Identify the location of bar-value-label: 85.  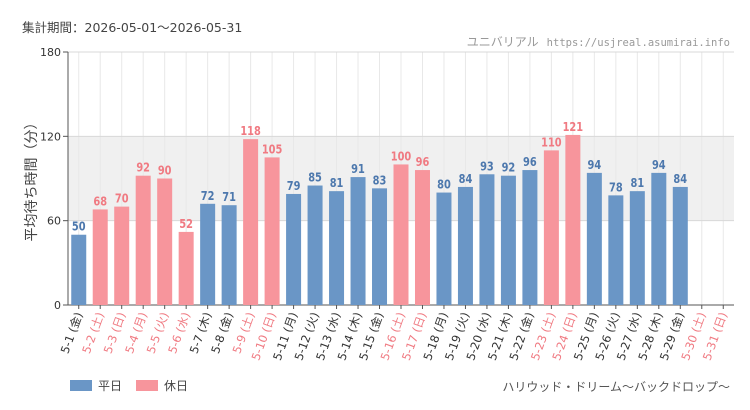
(315, 178).